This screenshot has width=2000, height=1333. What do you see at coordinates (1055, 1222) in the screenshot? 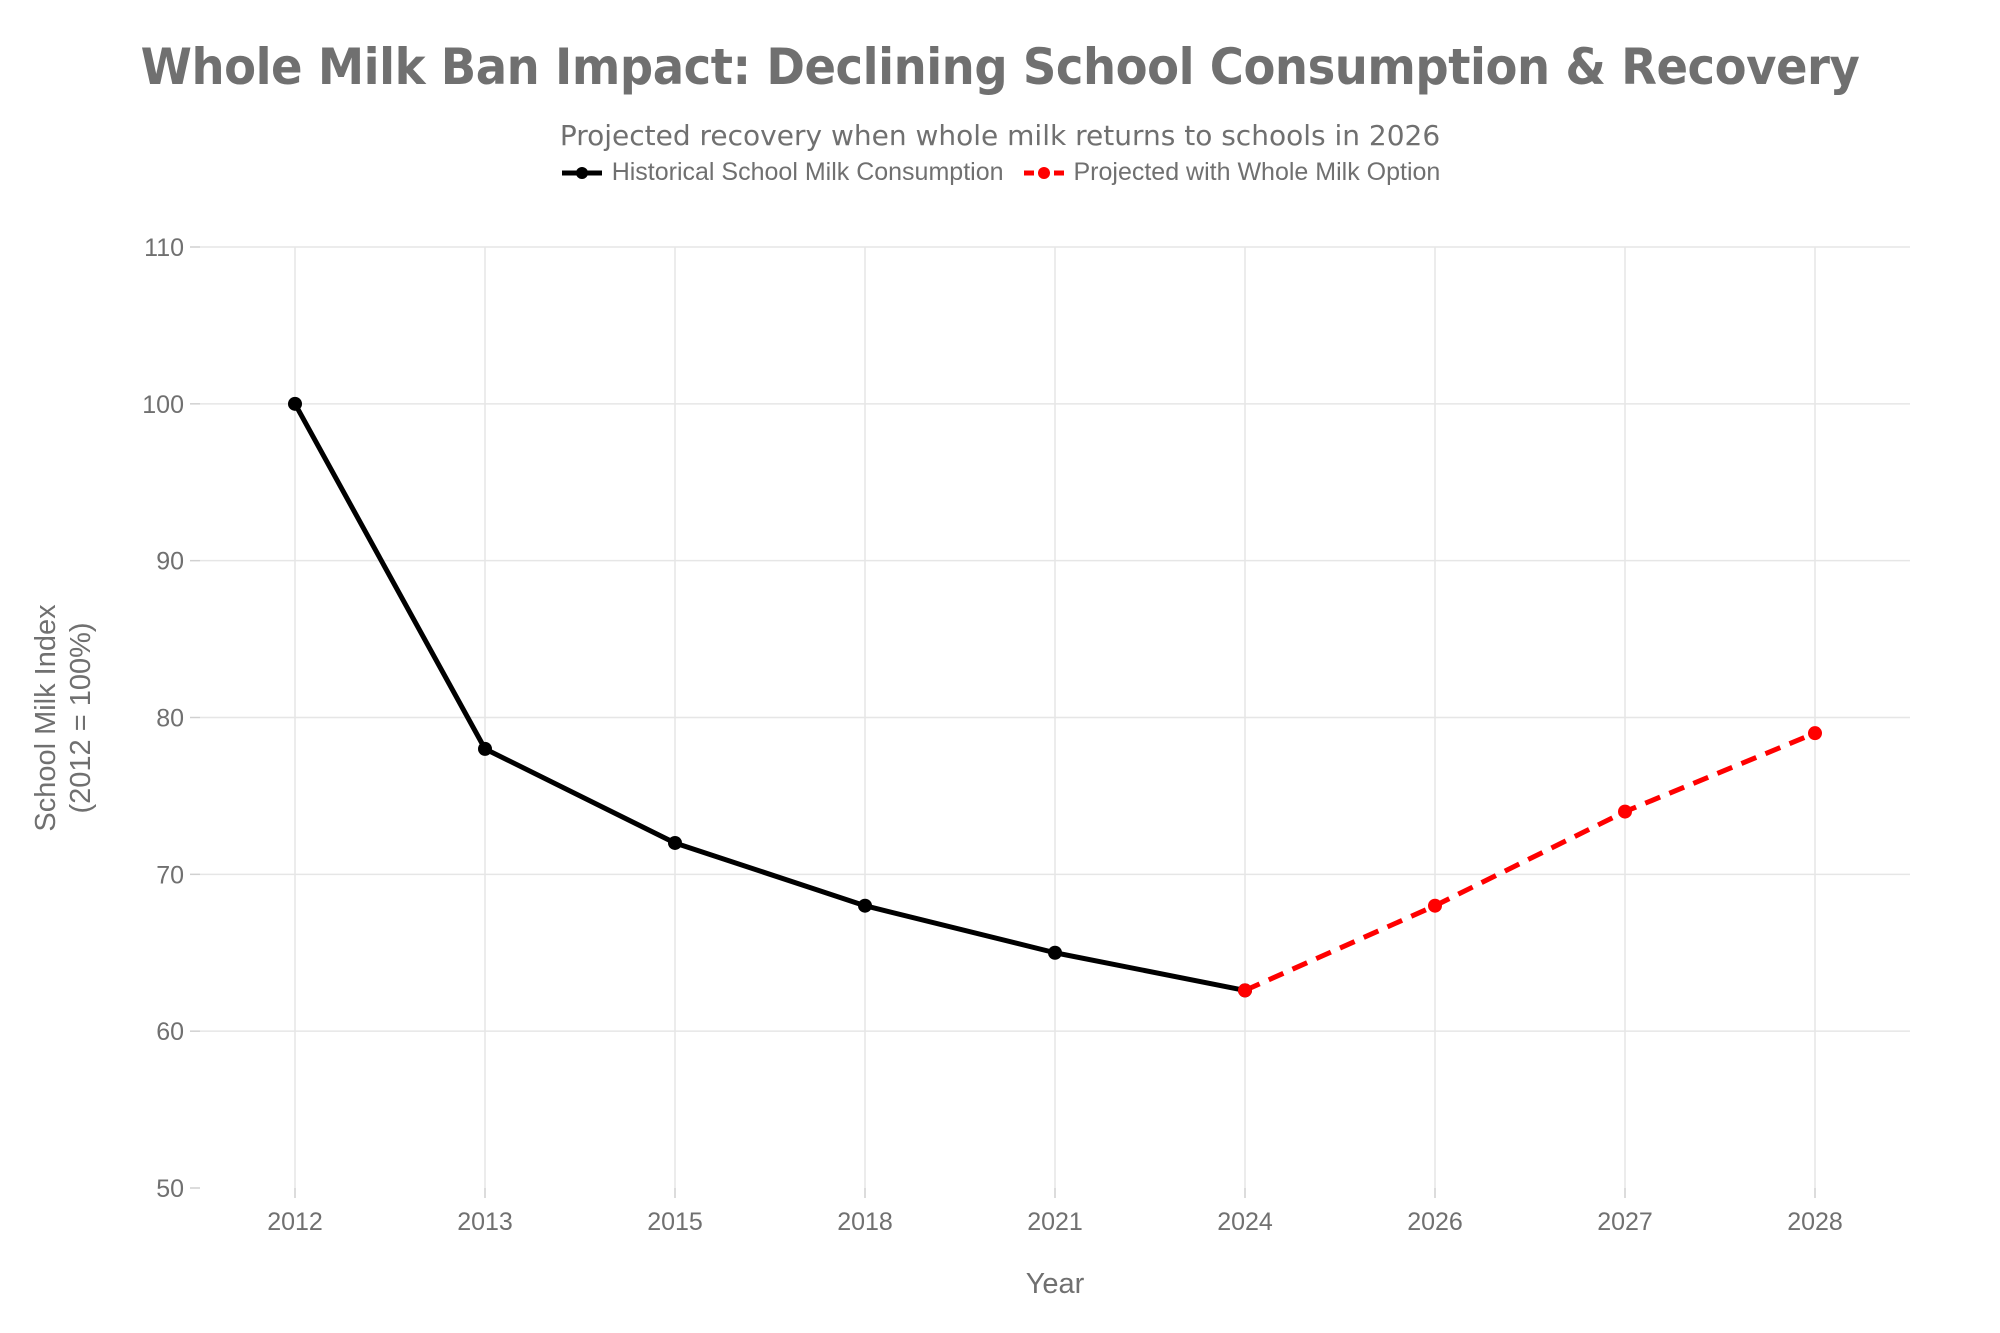
I see `x-tick-label: 2021` at bounding box center [1055, 1222].